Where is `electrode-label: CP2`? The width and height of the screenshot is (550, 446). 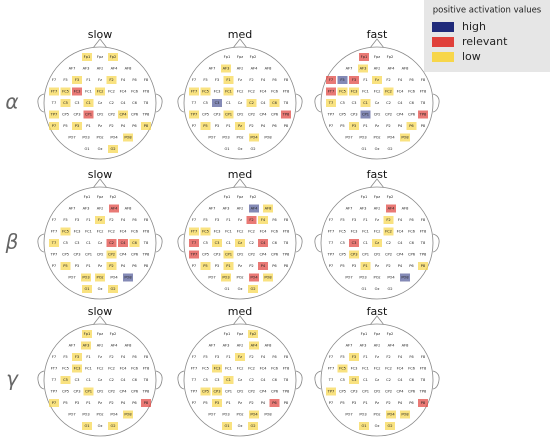
electrode-label: CP2 is located at coordinates (388, 115).